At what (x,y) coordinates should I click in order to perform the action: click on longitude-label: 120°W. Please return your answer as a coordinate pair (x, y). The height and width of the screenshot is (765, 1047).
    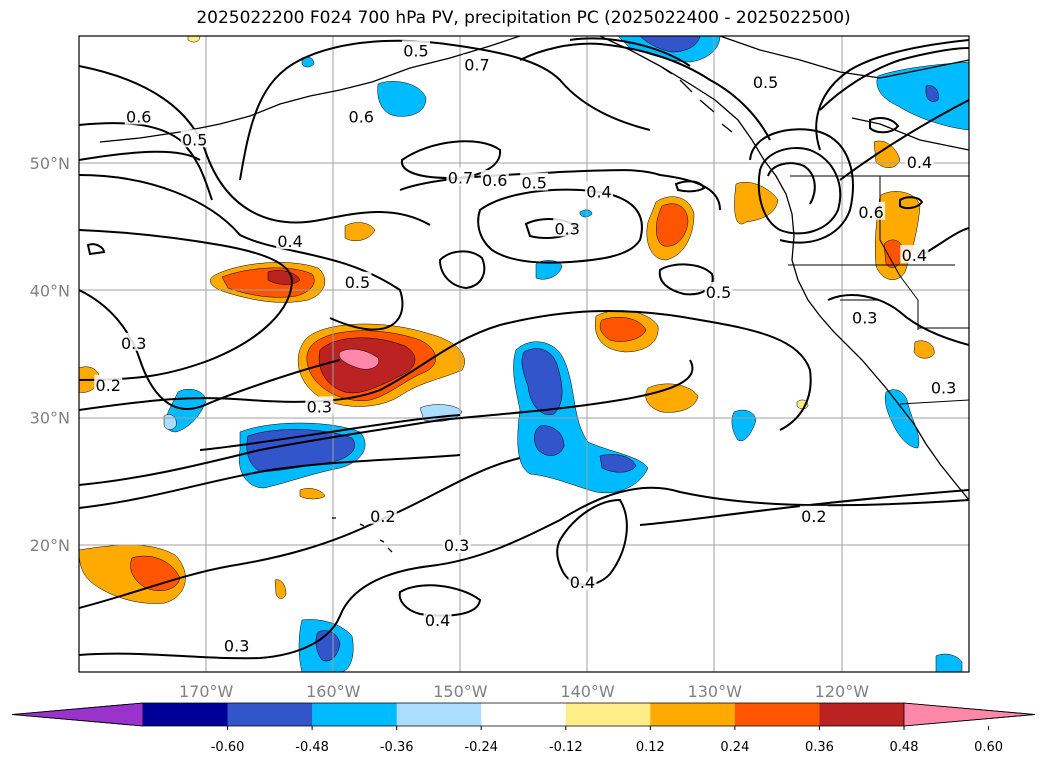
    Looking at the image, I should click on (842, 691).